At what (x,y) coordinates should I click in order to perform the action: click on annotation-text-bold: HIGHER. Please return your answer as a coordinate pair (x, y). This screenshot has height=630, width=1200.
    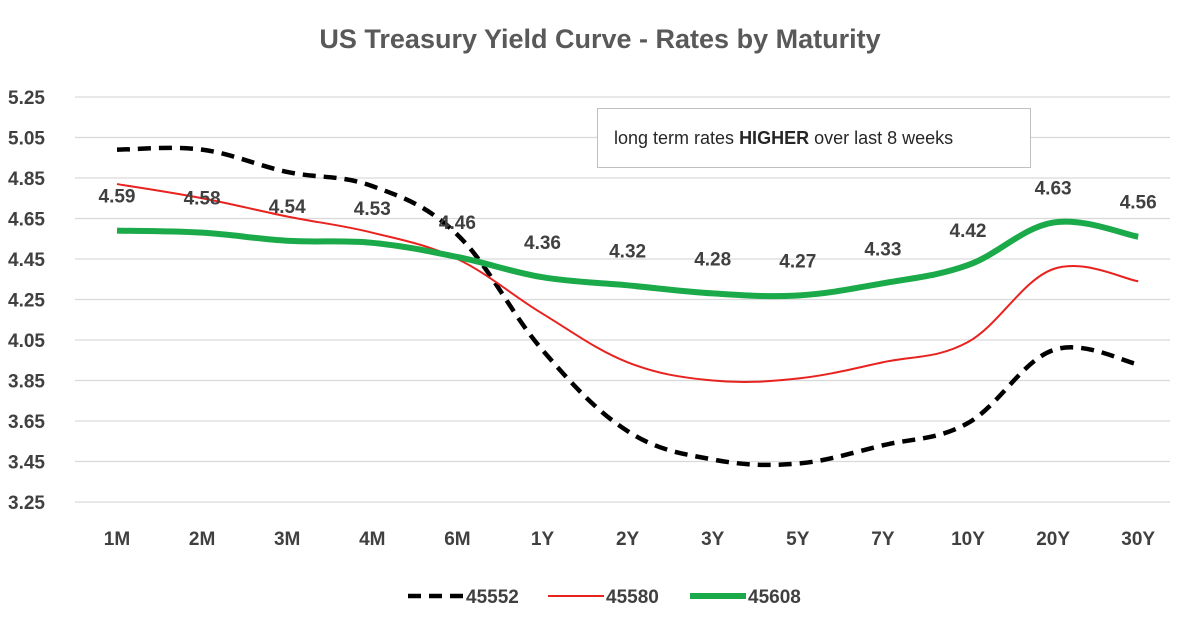
    Looking at the image, I should click on (774, 137).